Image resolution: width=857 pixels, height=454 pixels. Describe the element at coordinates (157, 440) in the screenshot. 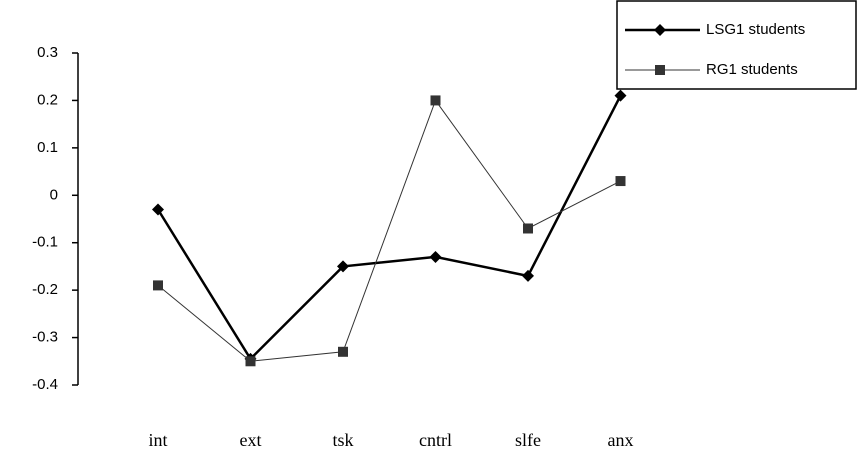

I see `x-tick-label: int` at that location.